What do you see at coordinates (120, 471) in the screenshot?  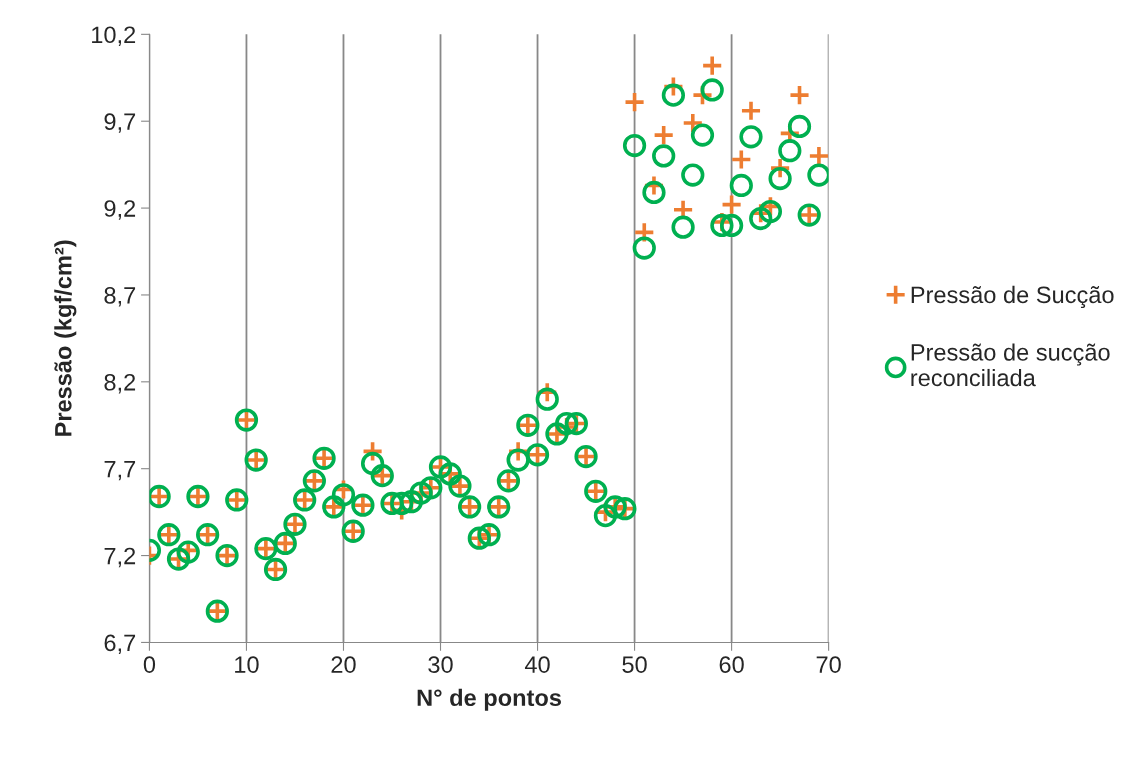 I see `y-tick-label: 7,7` at bounding box center [120, 471].